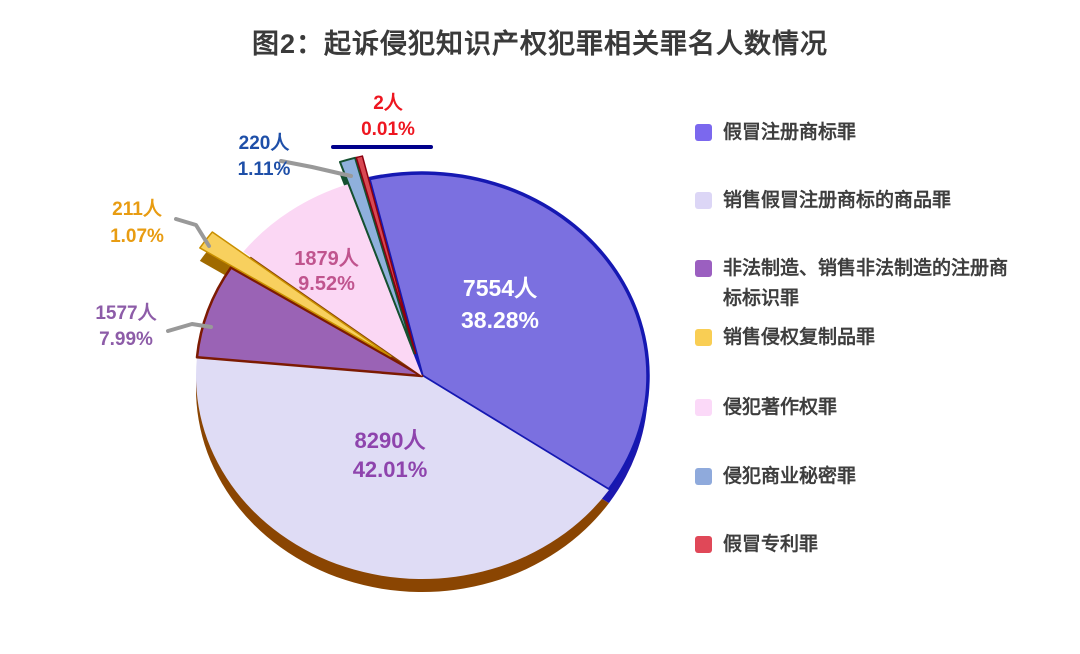  I want to click on leader-lines, so click(299, 239).